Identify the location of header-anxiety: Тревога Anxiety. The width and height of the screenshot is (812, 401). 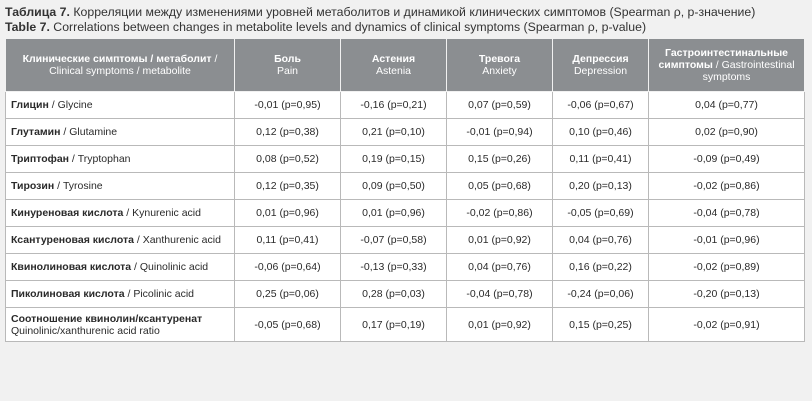
(499, 65).